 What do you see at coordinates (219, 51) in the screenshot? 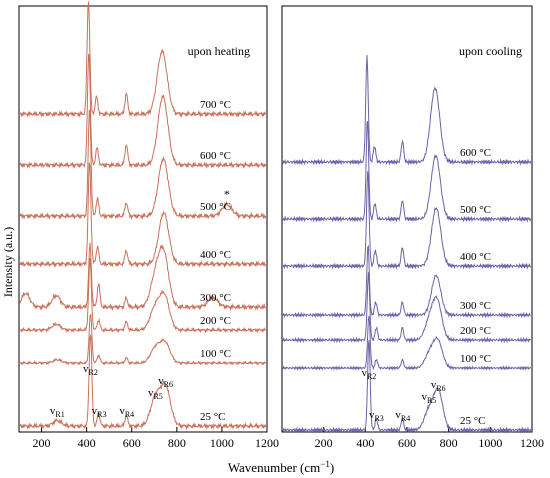
I see `panel-title: upon heating` at bounding box center [219, 51].